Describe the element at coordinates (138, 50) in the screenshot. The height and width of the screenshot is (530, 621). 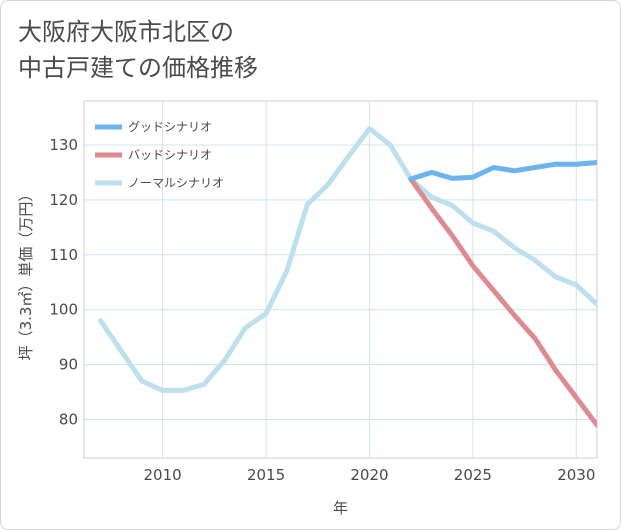
I see `chart-title: 大阪府大阪市北区の 中古戸建ての価格推移` at that location.